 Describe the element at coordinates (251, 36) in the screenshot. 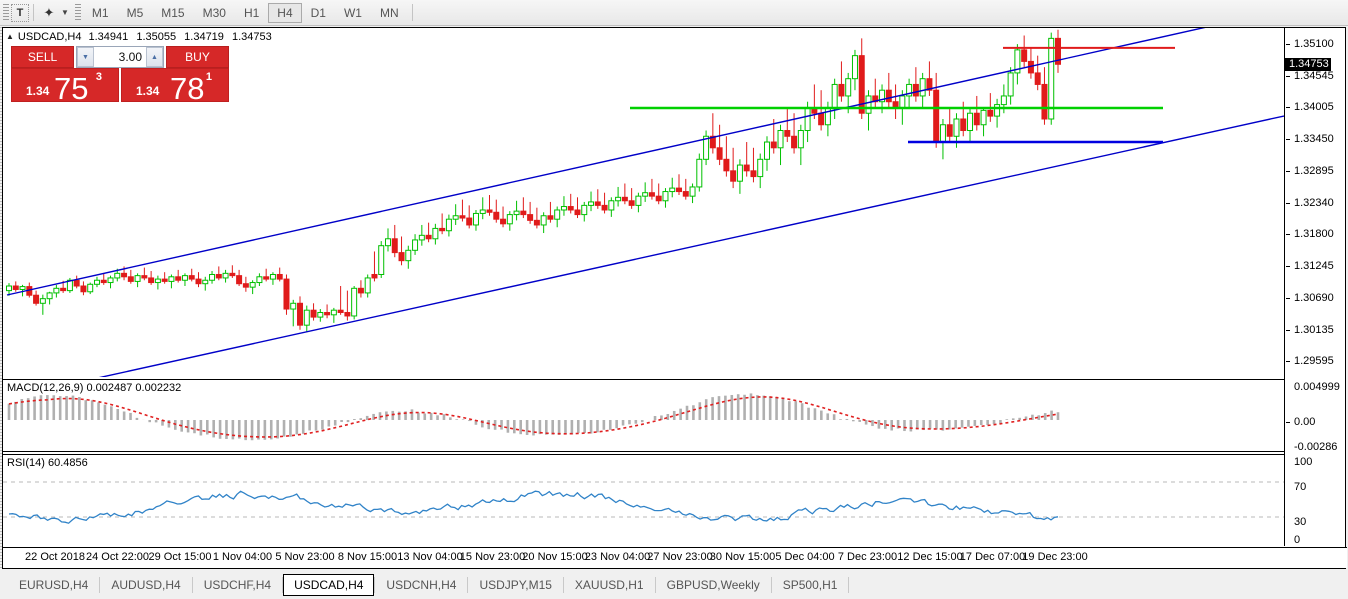

I see `ohlc-close: 1.34753` at that location.